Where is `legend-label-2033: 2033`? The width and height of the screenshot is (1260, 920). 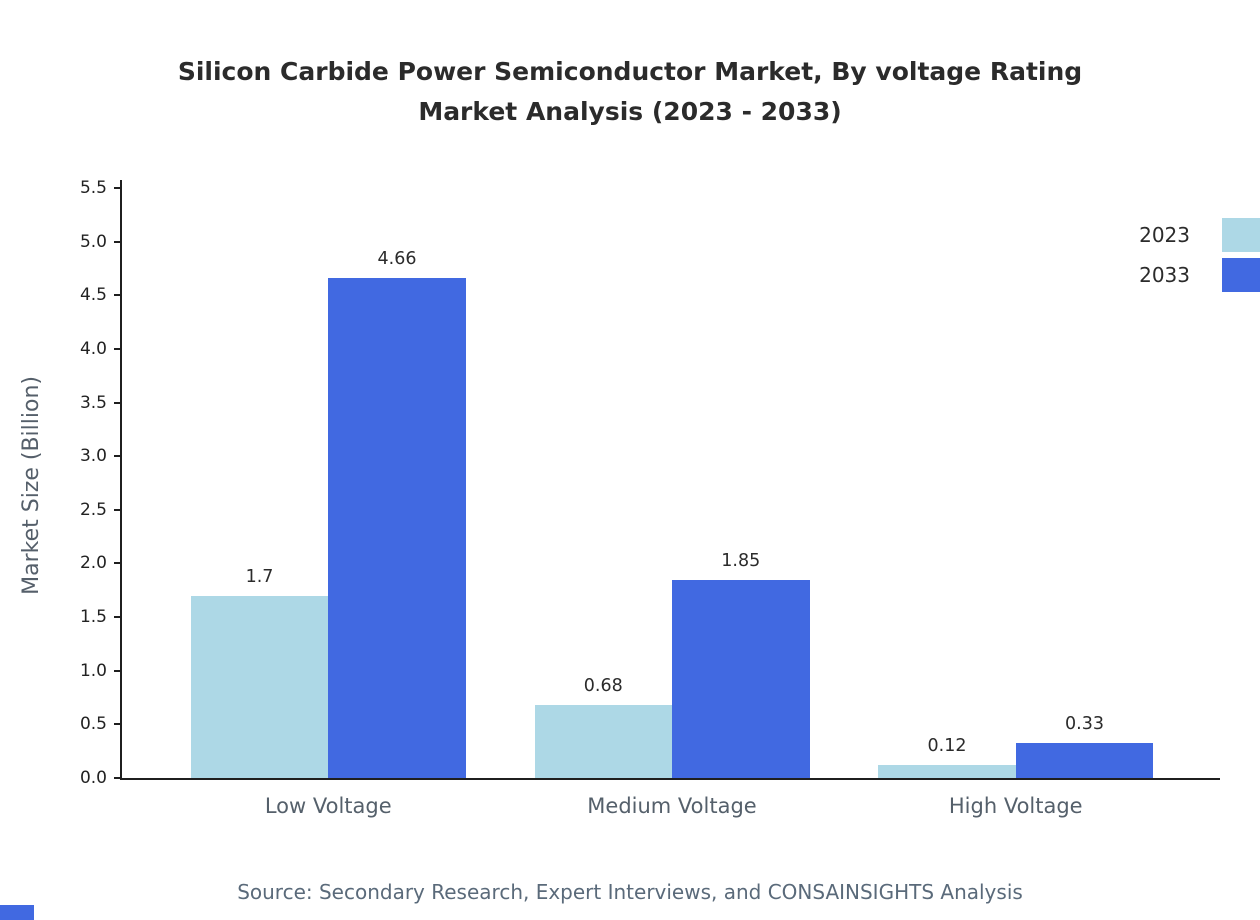 legend-label-2033: 2033 is located at coordinates (1164, 275).